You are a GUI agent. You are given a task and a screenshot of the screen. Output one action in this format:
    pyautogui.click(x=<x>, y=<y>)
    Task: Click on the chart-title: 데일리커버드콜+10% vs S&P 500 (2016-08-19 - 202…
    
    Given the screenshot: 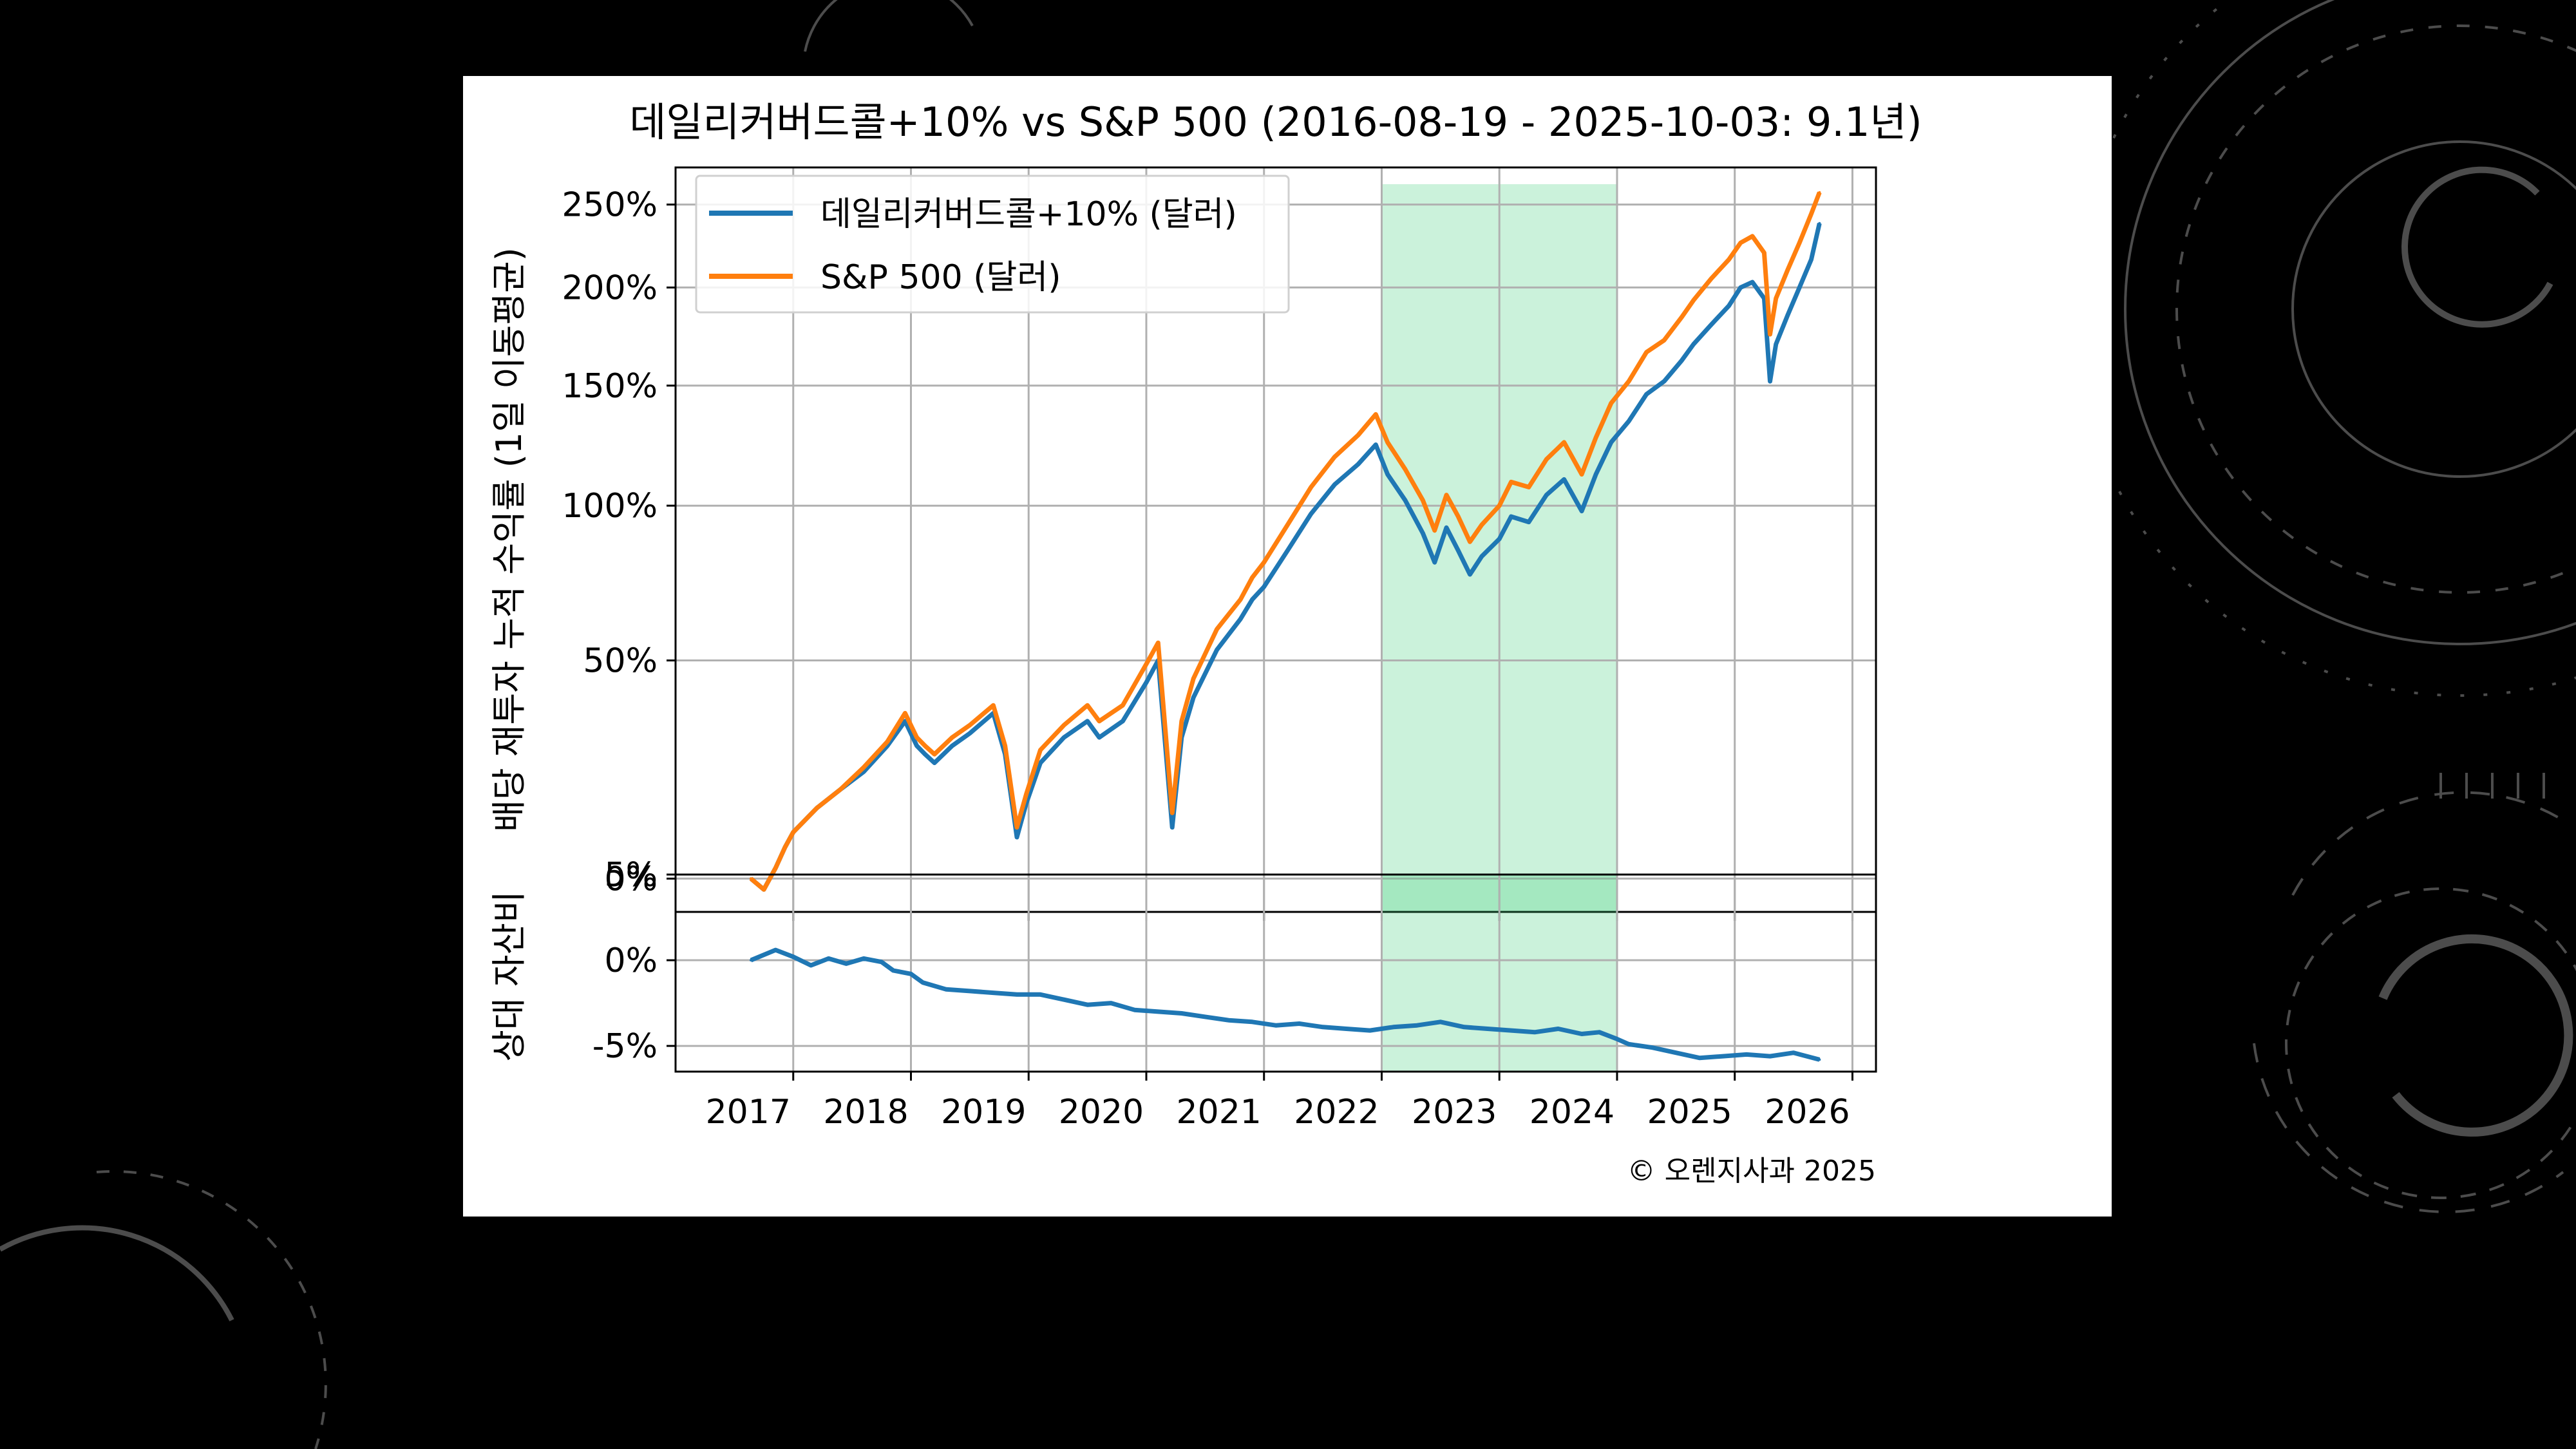 What is the action you would take?
    pyautogui.click(x=1275, y=123)
    